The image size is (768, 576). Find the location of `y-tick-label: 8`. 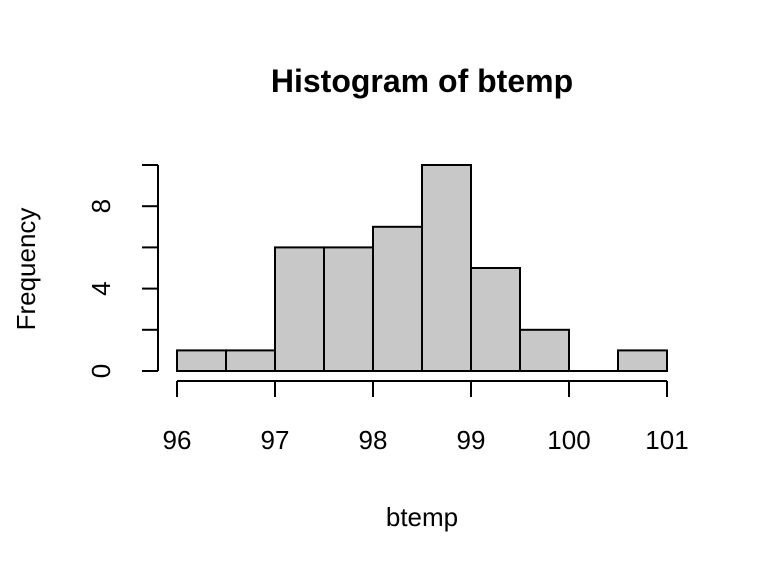

y-tick-label: 8 is located at coordinates (101, 206).